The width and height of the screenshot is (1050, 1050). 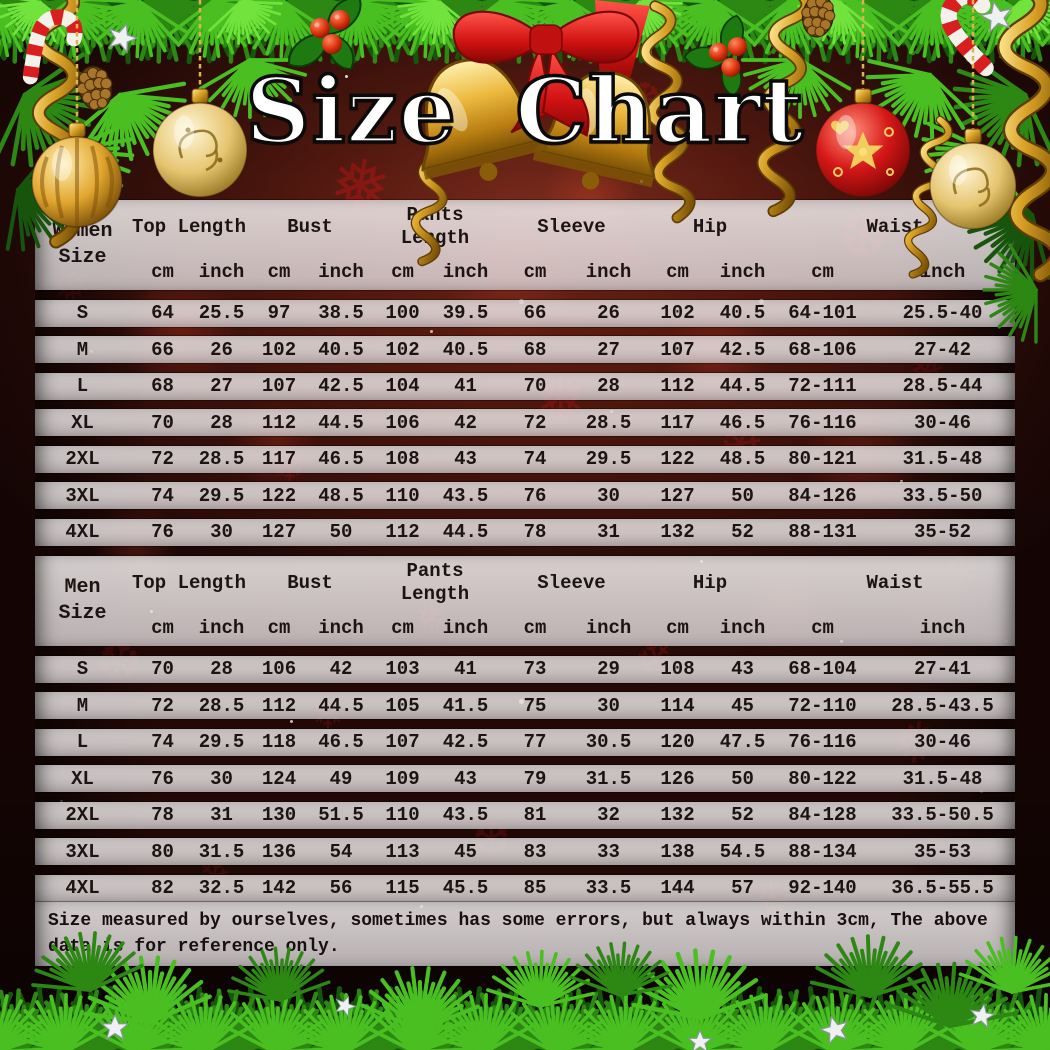 What do you see at coordinates (742, 313) in the screenshot?
I see `value-cell: 40.5` at bounding box center [742, 313].